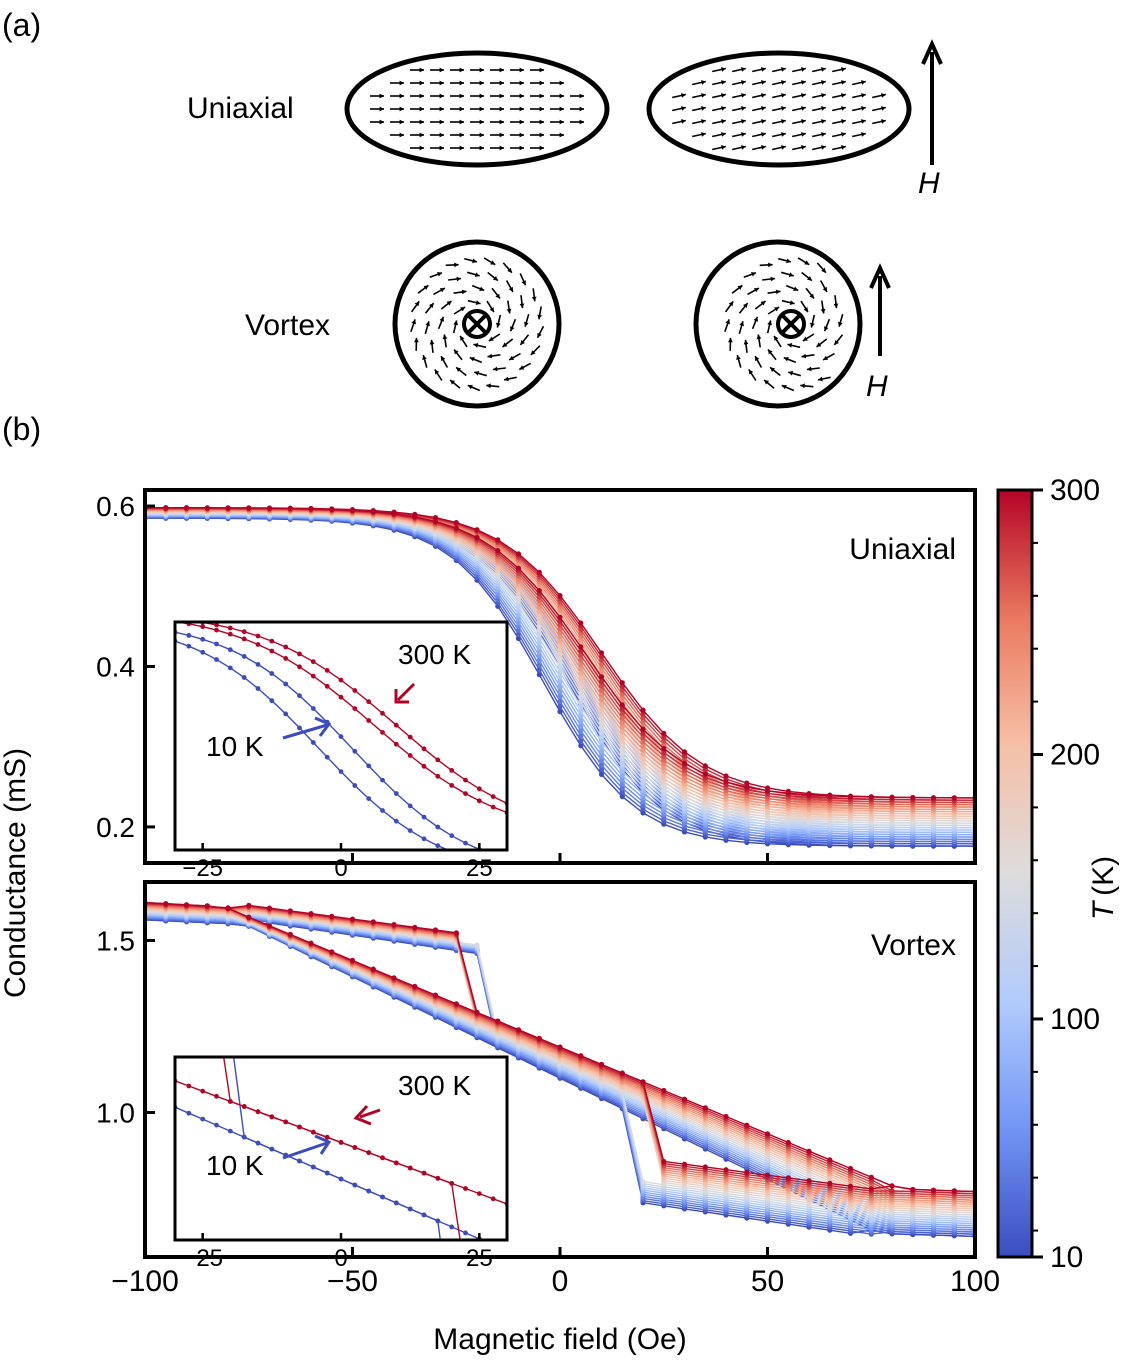 Image resolution: width=1125 pixels, height=1363 pixels. What do you see at coordinates (21, 25) in the screenshot?
I see `panel-a-label: (a)` at bounding box center [21, 25].